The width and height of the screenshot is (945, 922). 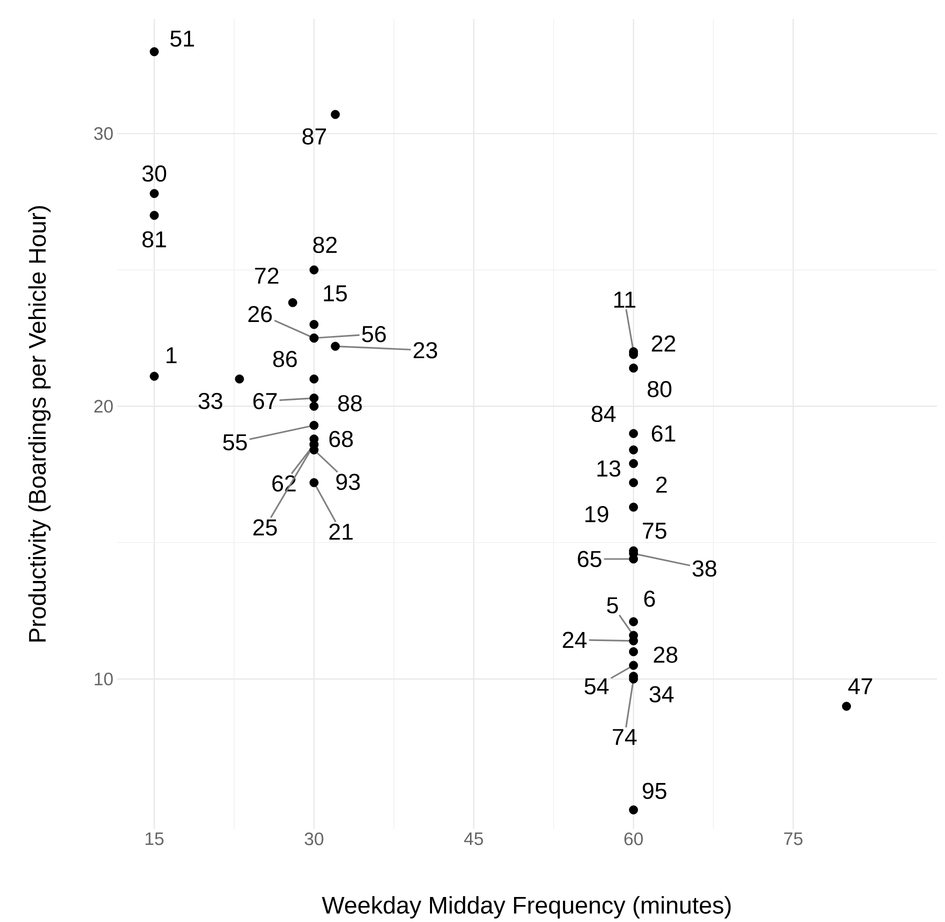 What do you see at coordinates (182, 38) in the screenshot?
I see `annotation: 51` at bounding box center [182, 38].